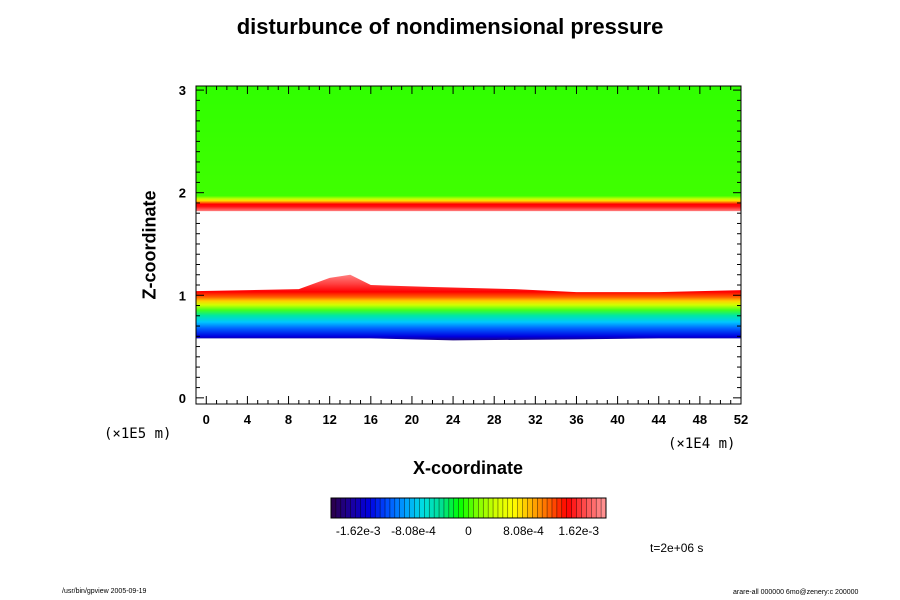 This screenshot has width=900, height=600. I want to click on lower-color-band, so click(468, 307).